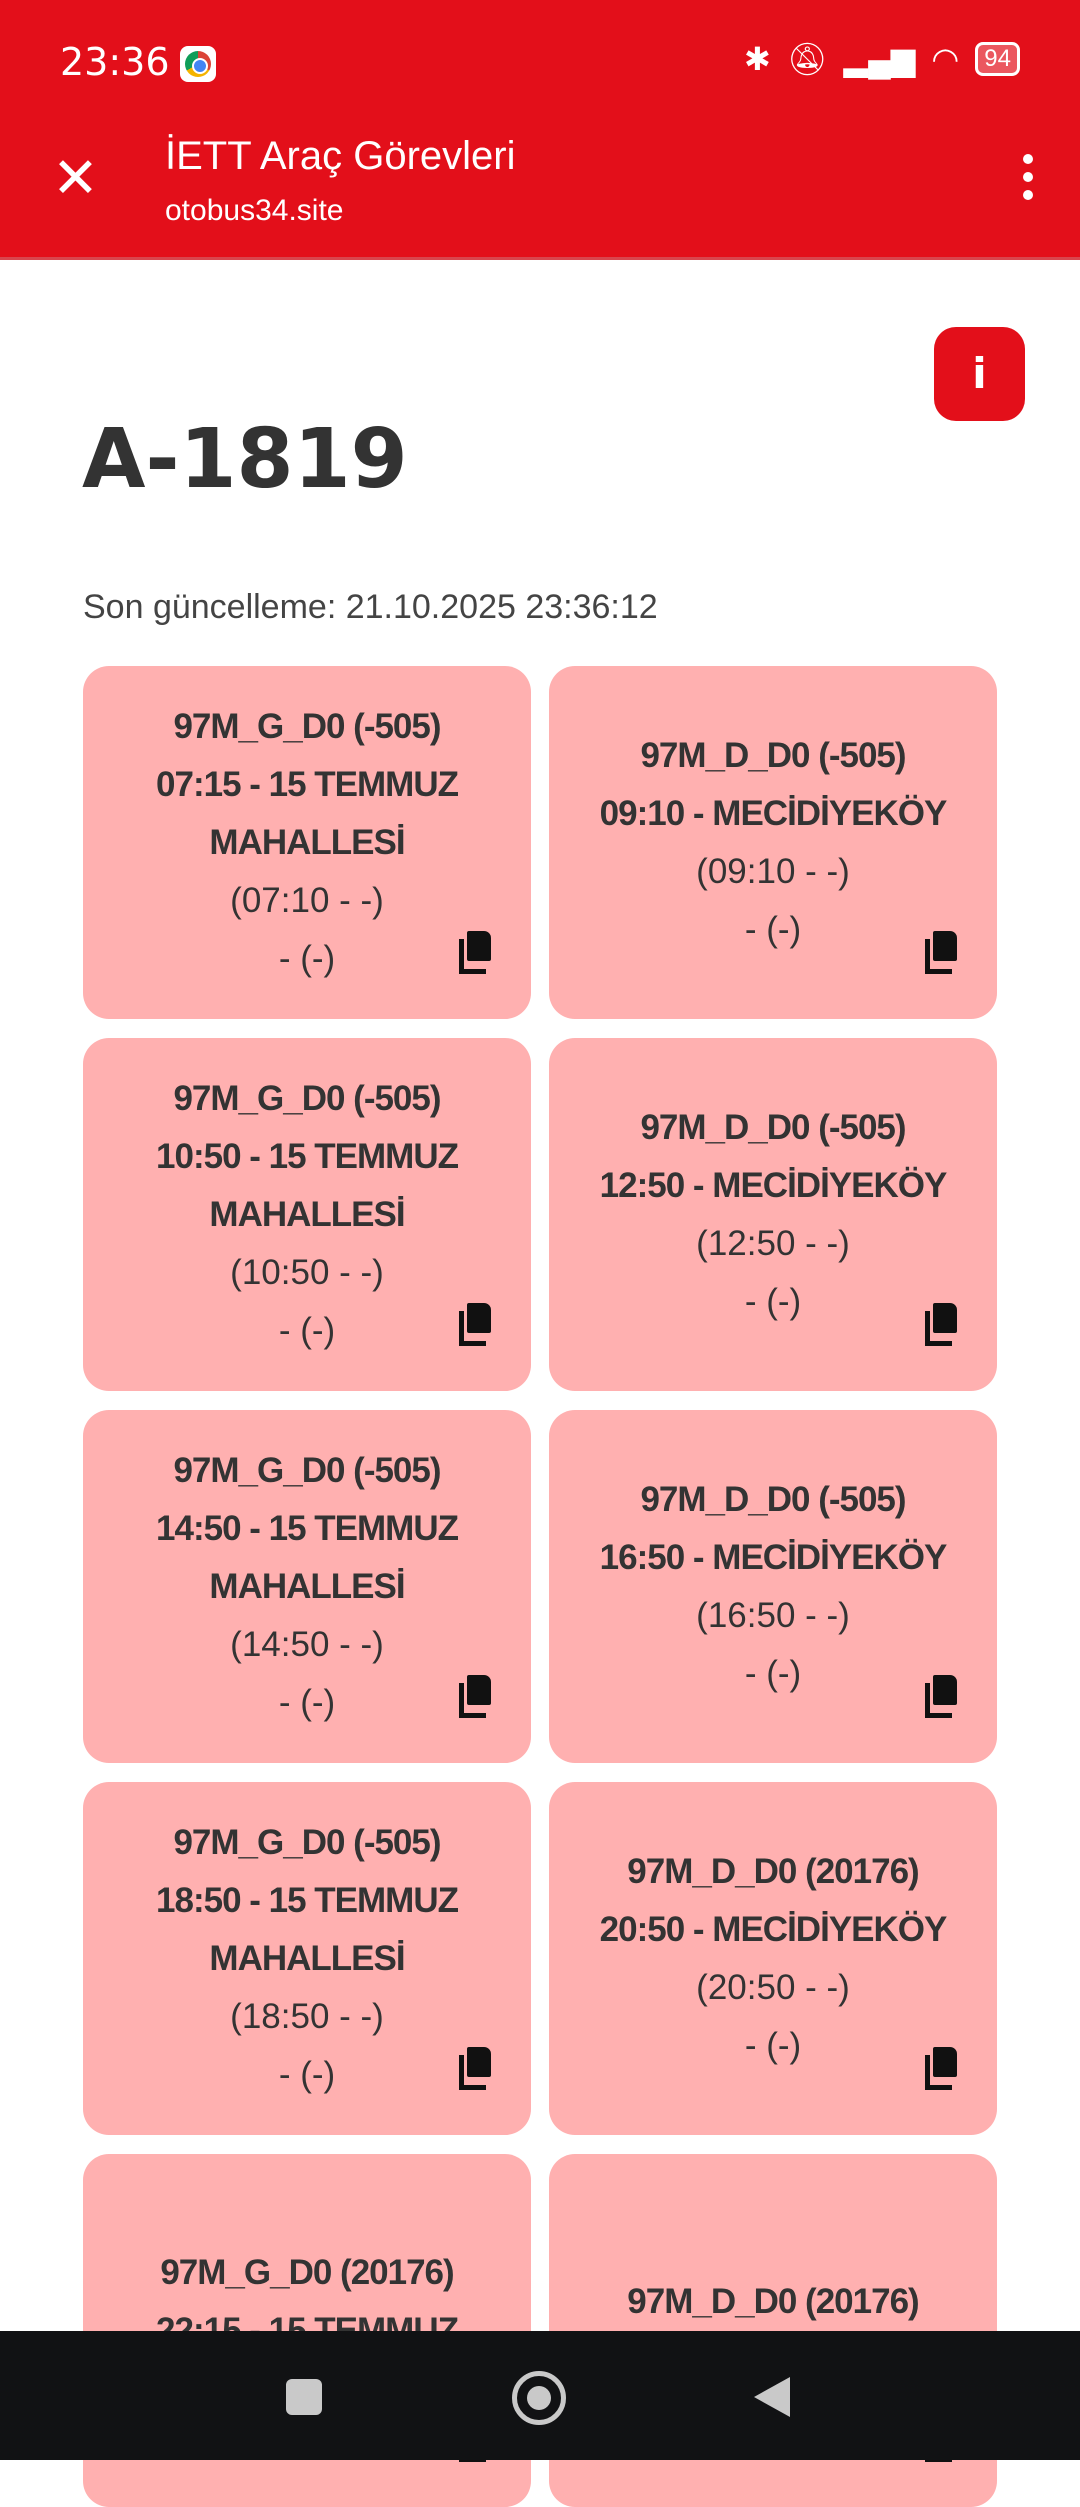 The height and width of the screenshot is (2507, 1080). What do you see at coordinates (304, 2397) in the screenshot?
I see `recents-button` at bounding box center [304, 2397].